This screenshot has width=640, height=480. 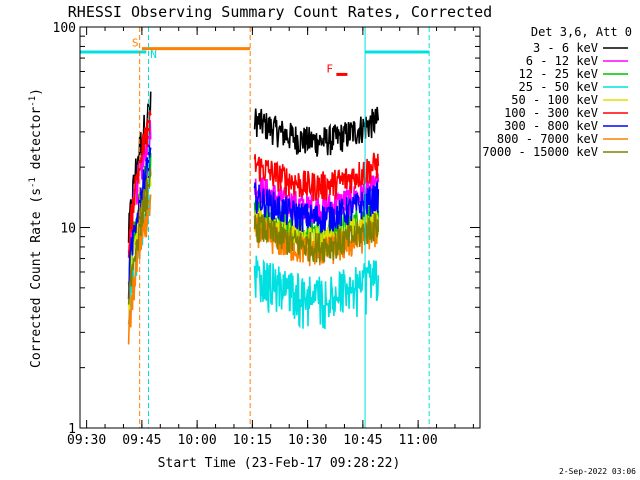 I want to click on legend-header: Det 3,6, Att 0, so click(x=581, y=32).